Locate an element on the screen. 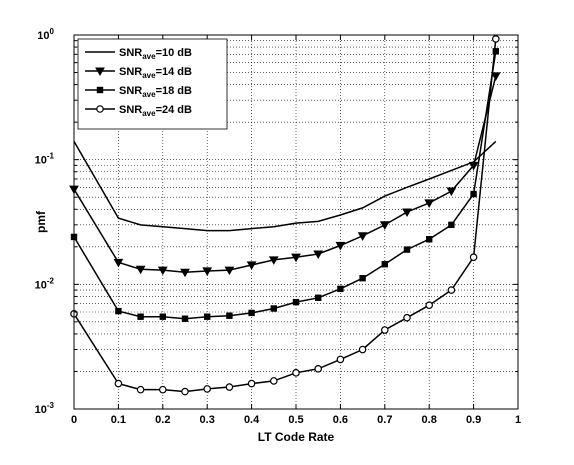  x-tick-label: 0.9 is located at coordinates (473, 420).